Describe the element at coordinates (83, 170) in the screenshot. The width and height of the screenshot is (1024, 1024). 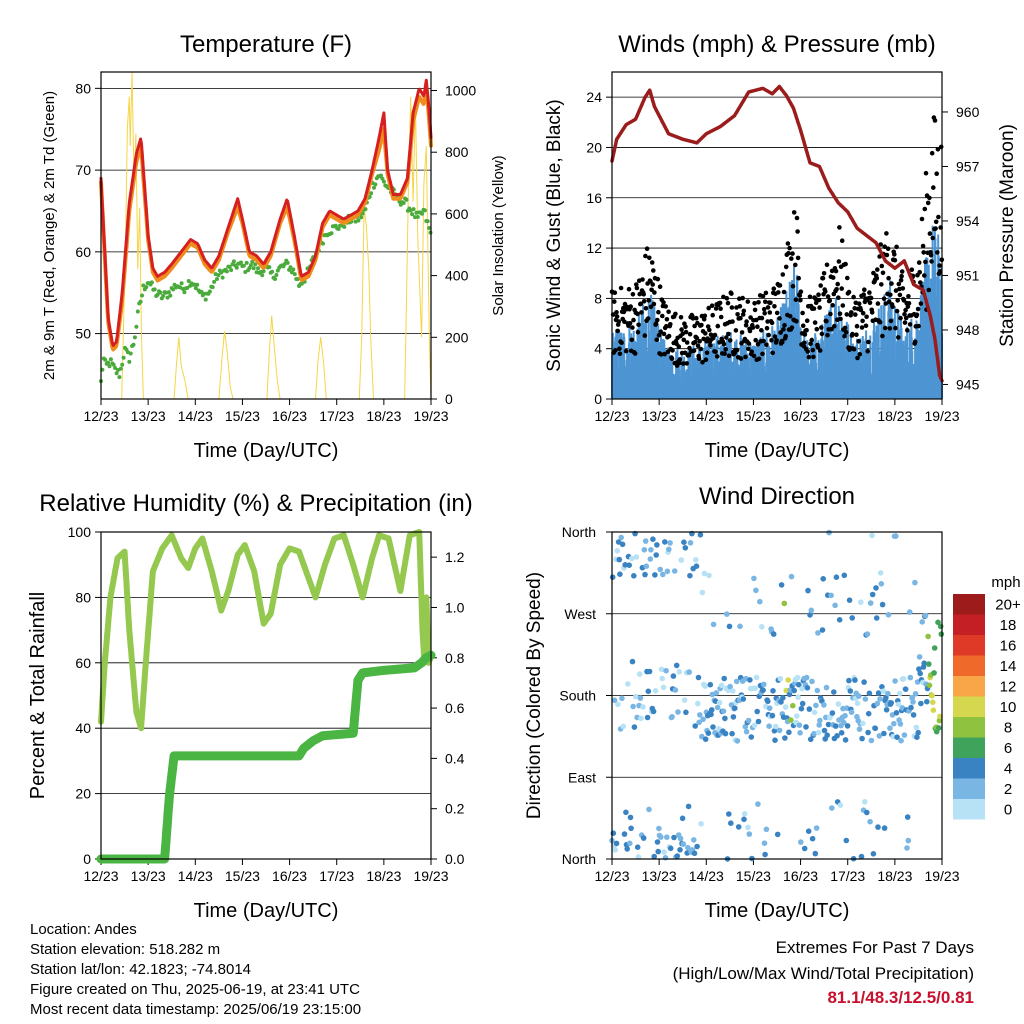
I see `temperature-ytick-label: 70` at that location.